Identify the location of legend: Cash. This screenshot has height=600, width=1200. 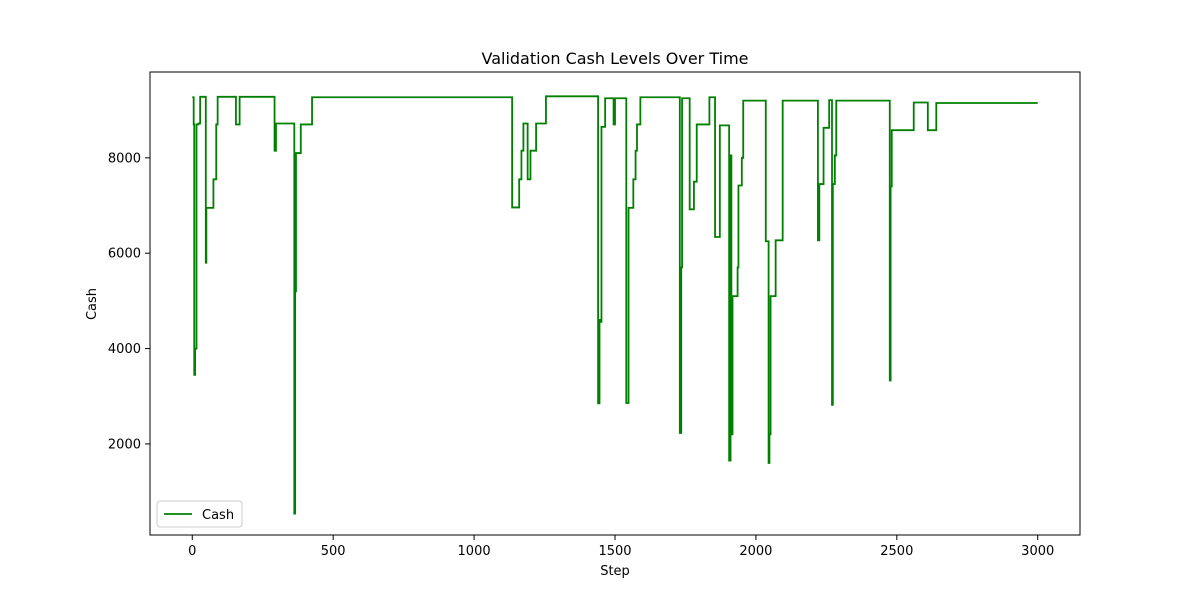
(199, 514).